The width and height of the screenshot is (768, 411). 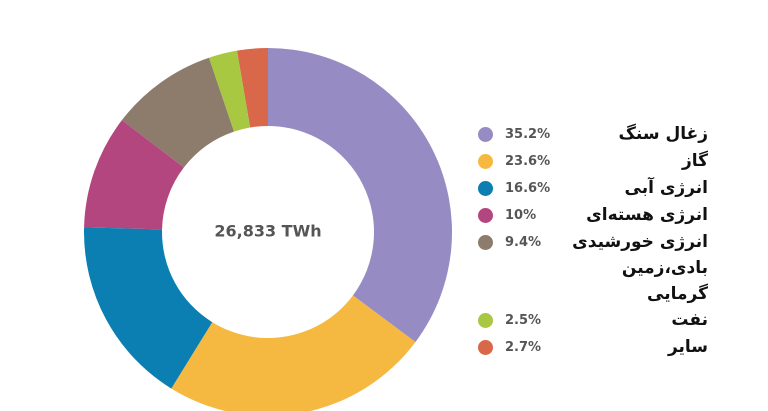 I want to click on legend-label: انرژی هسته‌ای, so click(x=647, y=215).